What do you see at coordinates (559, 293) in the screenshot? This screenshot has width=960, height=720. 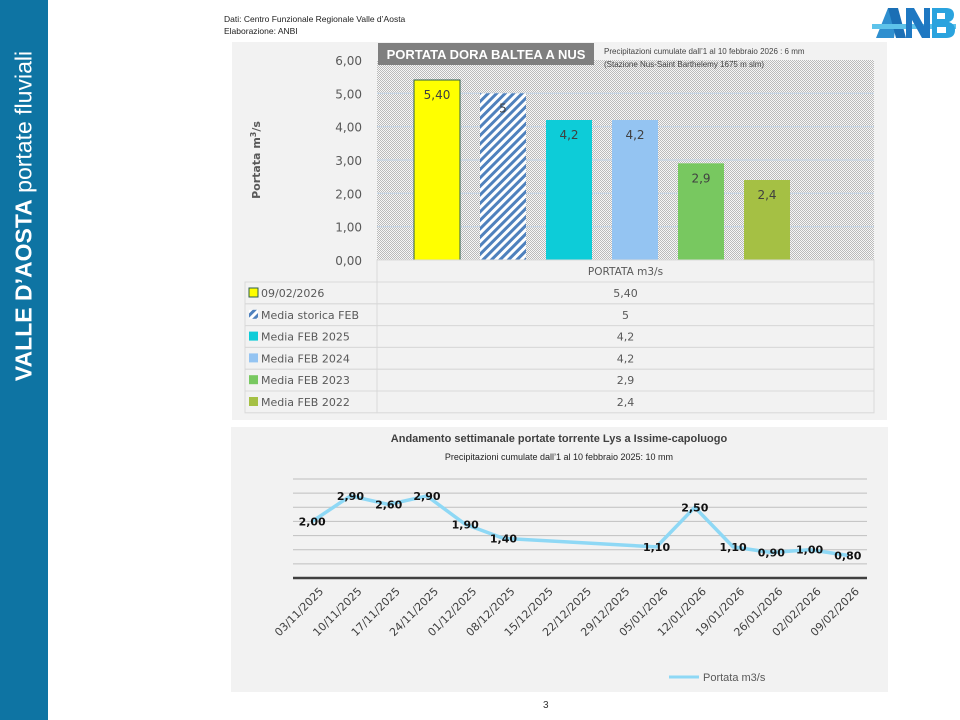 I see `table-row: 09/02/2026 5,40` at bounding box center [559, 293].